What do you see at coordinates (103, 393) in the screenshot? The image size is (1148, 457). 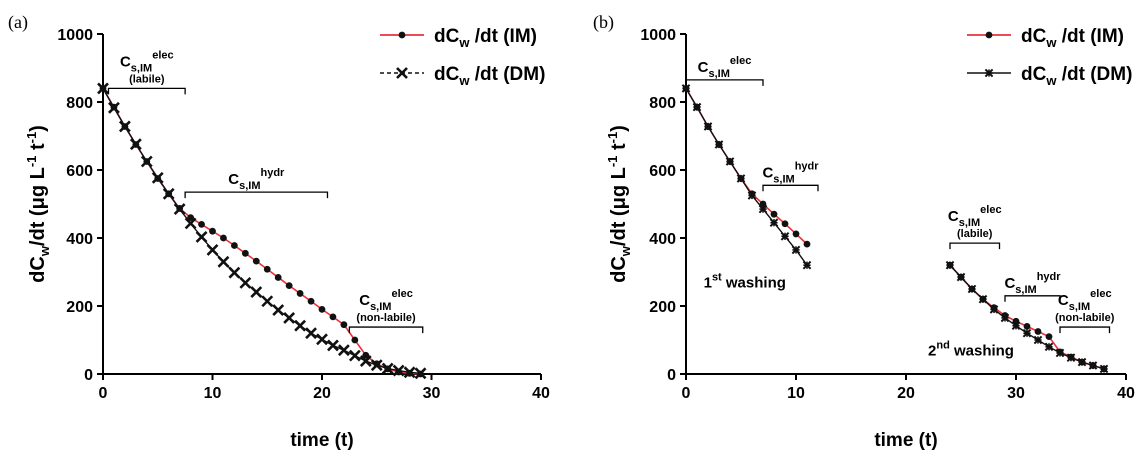 I see `x-tick-label: 0` at bounding box center [103, 393].